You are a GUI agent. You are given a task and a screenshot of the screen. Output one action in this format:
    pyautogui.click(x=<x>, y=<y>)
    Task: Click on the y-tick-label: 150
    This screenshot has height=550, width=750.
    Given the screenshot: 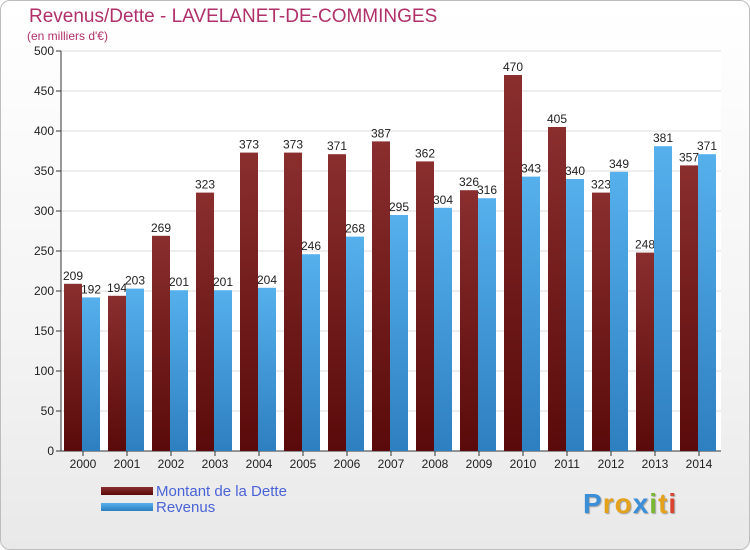 What is the action you would take?
    pyautogui.click(x=44, y=331)
    